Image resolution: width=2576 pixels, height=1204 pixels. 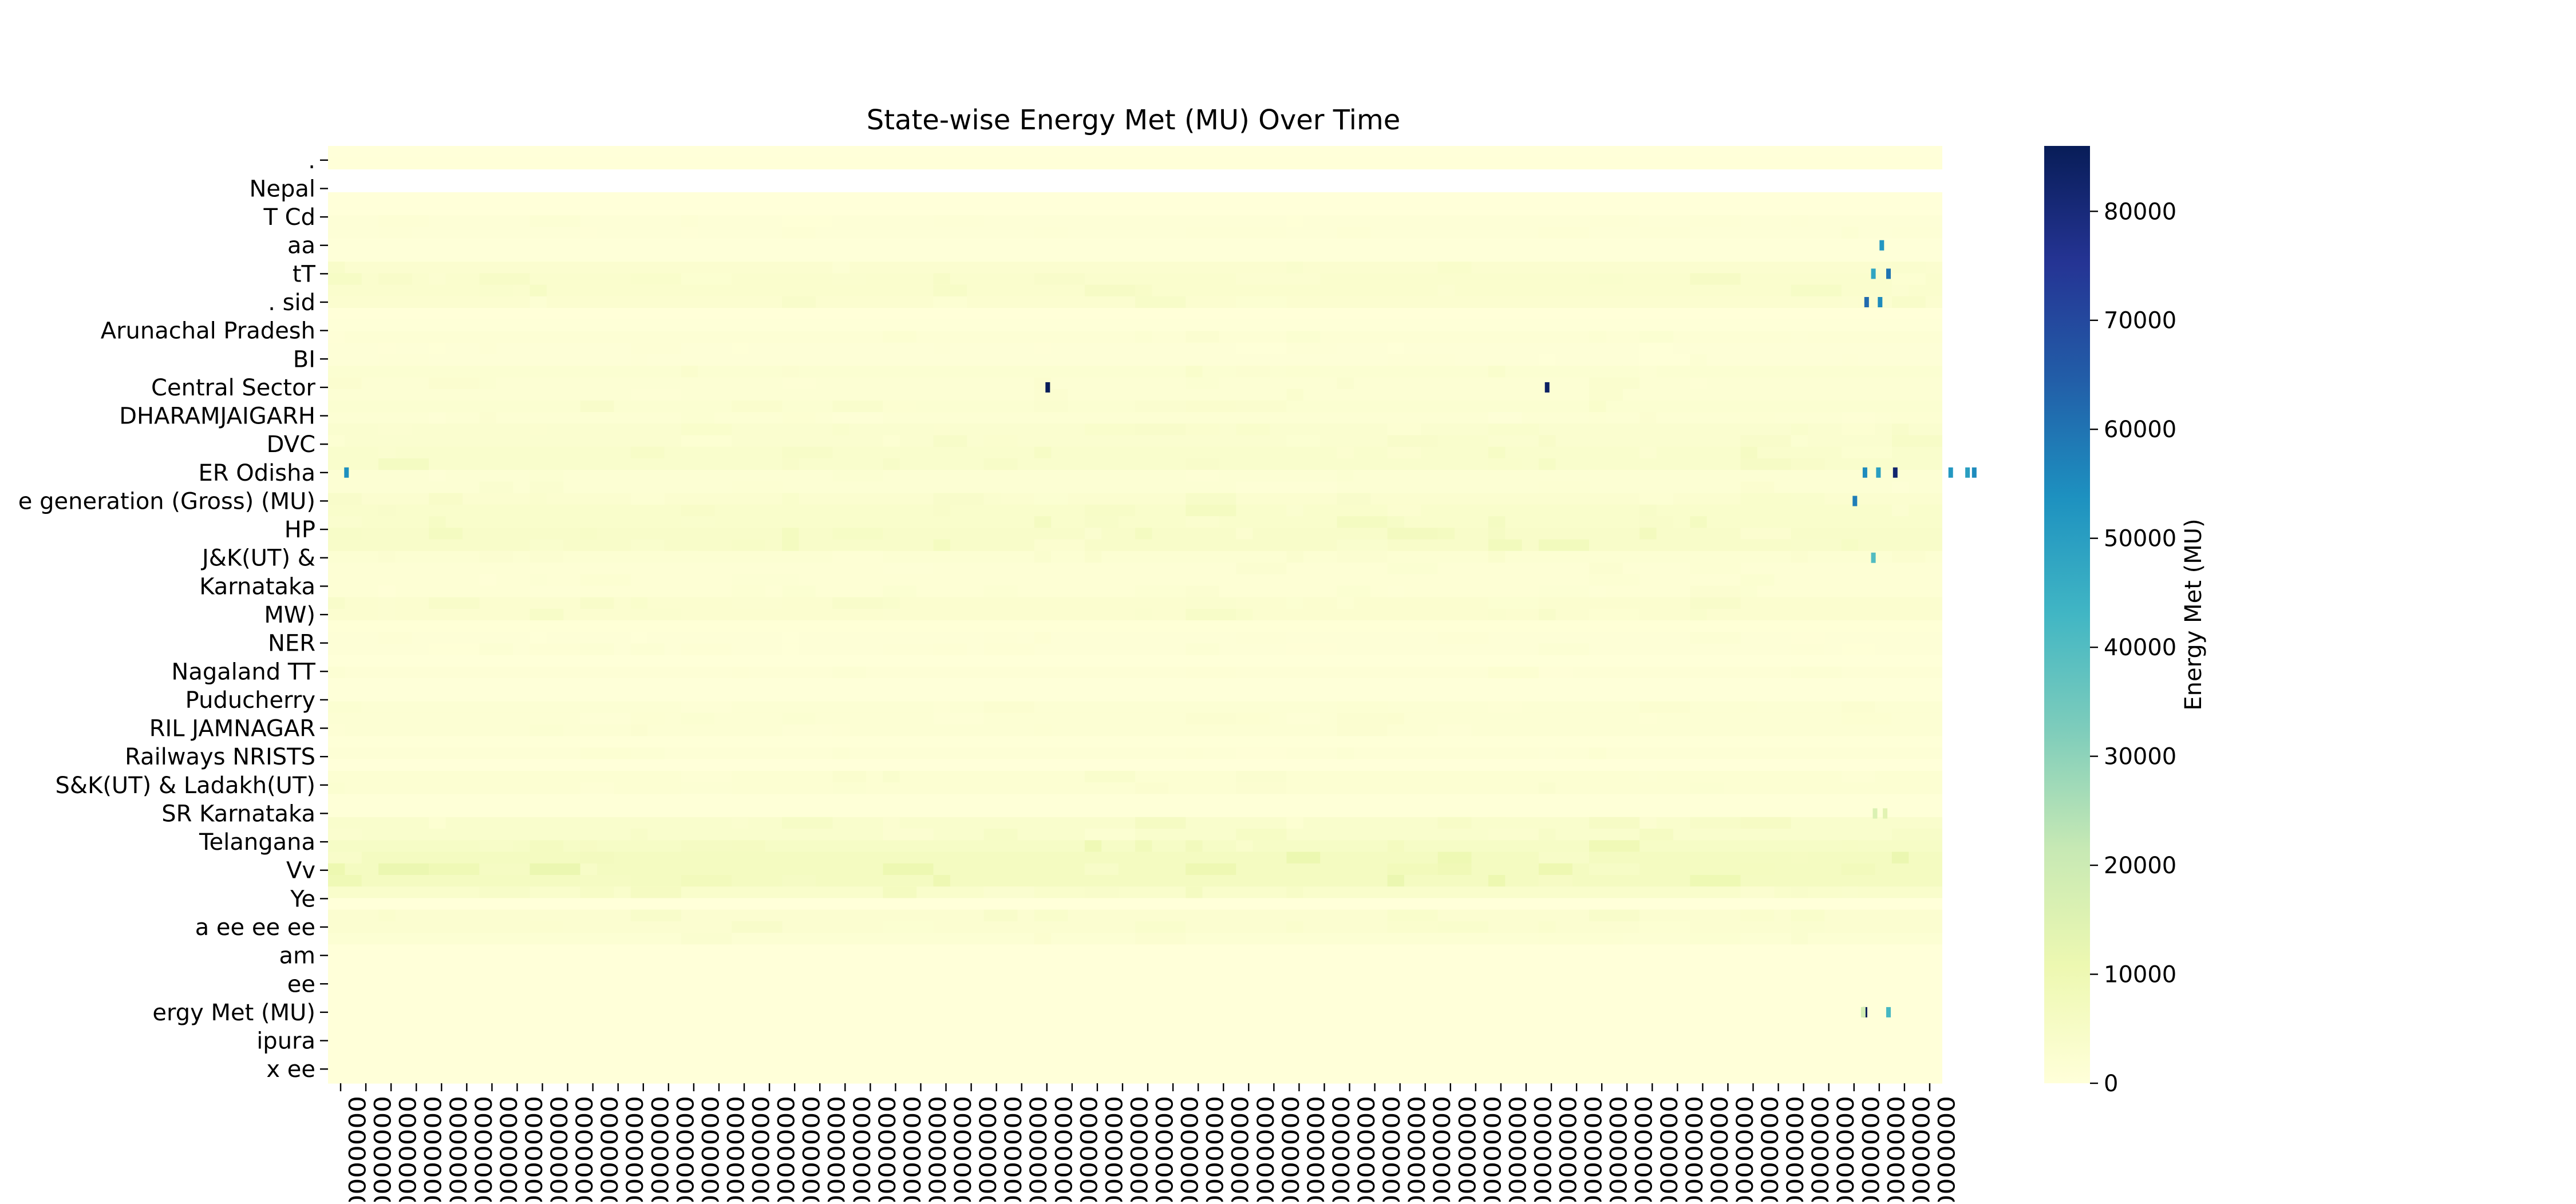 I want to click on y-tick-label: BI, so click(x=304, y=359).